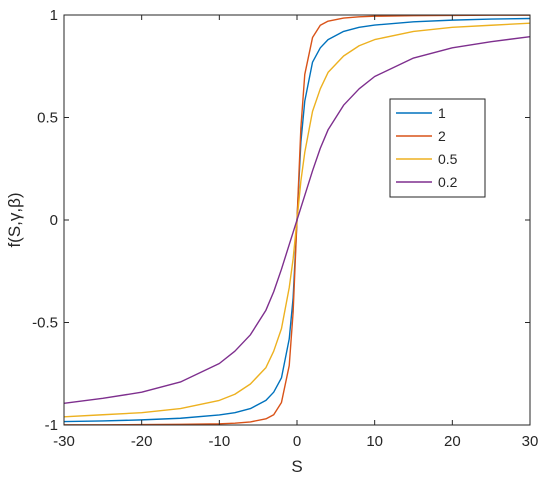 This screenshot has width=550, height=481. I want to click on legend: 1 2 0.5 0.2, so click(437, 148).